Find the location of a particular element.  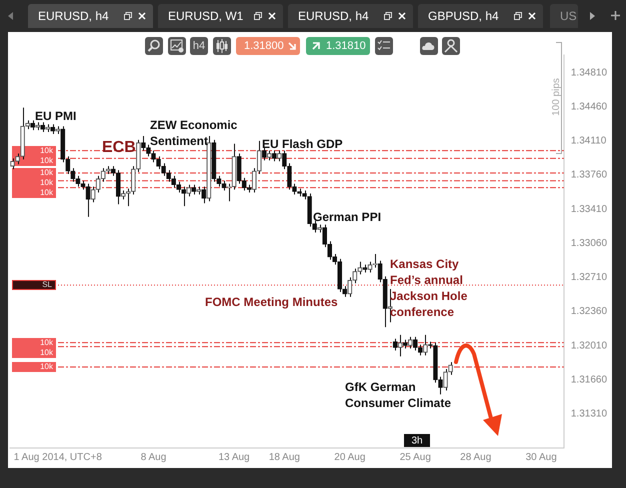

text: US is located at coordinates (568, 16).